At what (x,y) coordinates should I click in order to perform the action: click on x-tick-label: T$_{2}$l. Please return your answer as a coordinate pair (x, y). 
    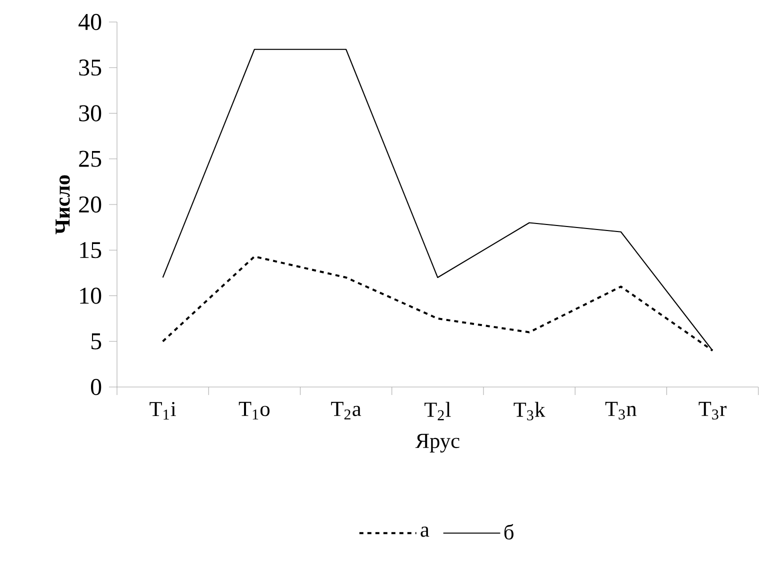
    Looking at the image, I should click on (437, 411).